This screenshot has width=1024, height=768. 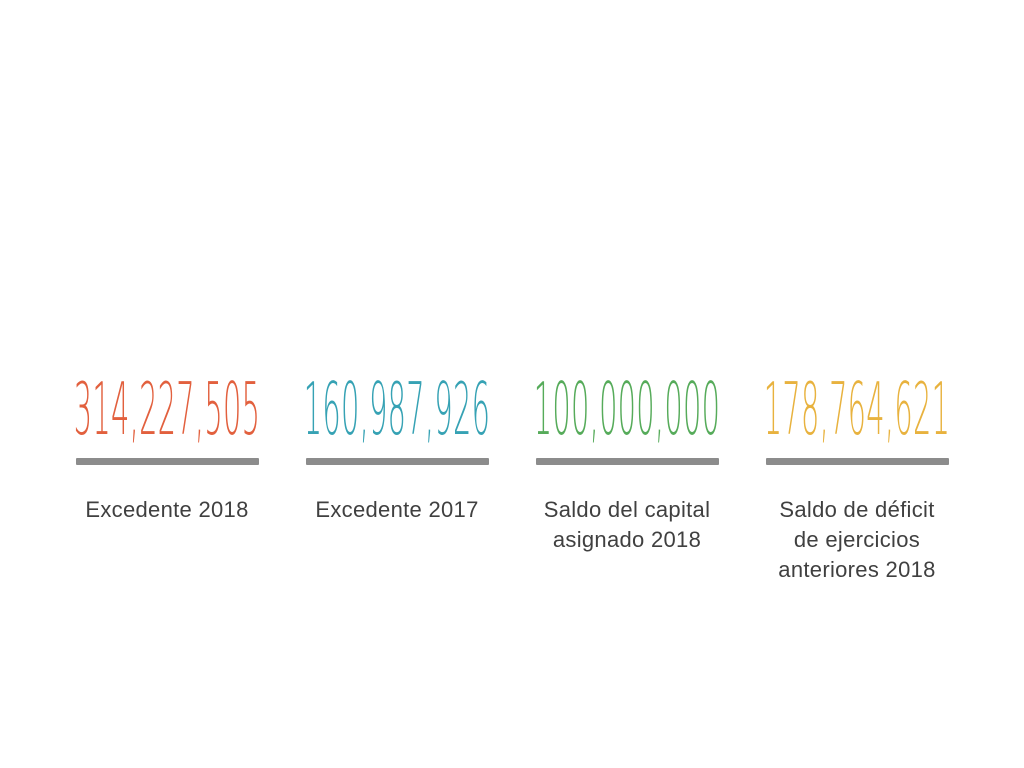 What do you see at coordinates (167, 476) in the screenshot?
I see `kpi-card-excedente-2018: 314,227,505 Excedente 2018` at bounding box center [167, 476].